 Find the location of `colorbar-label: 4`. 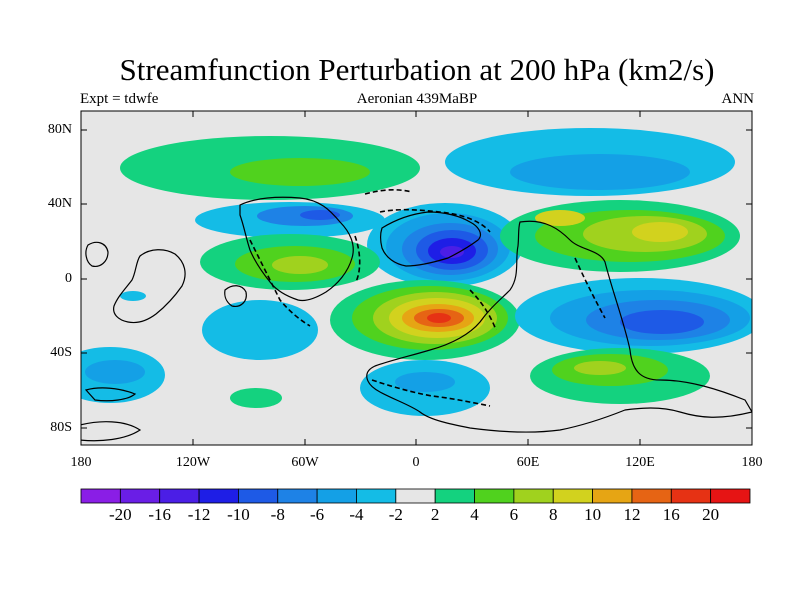

colorbar-label: 4 is located at coordinates (474, 514).